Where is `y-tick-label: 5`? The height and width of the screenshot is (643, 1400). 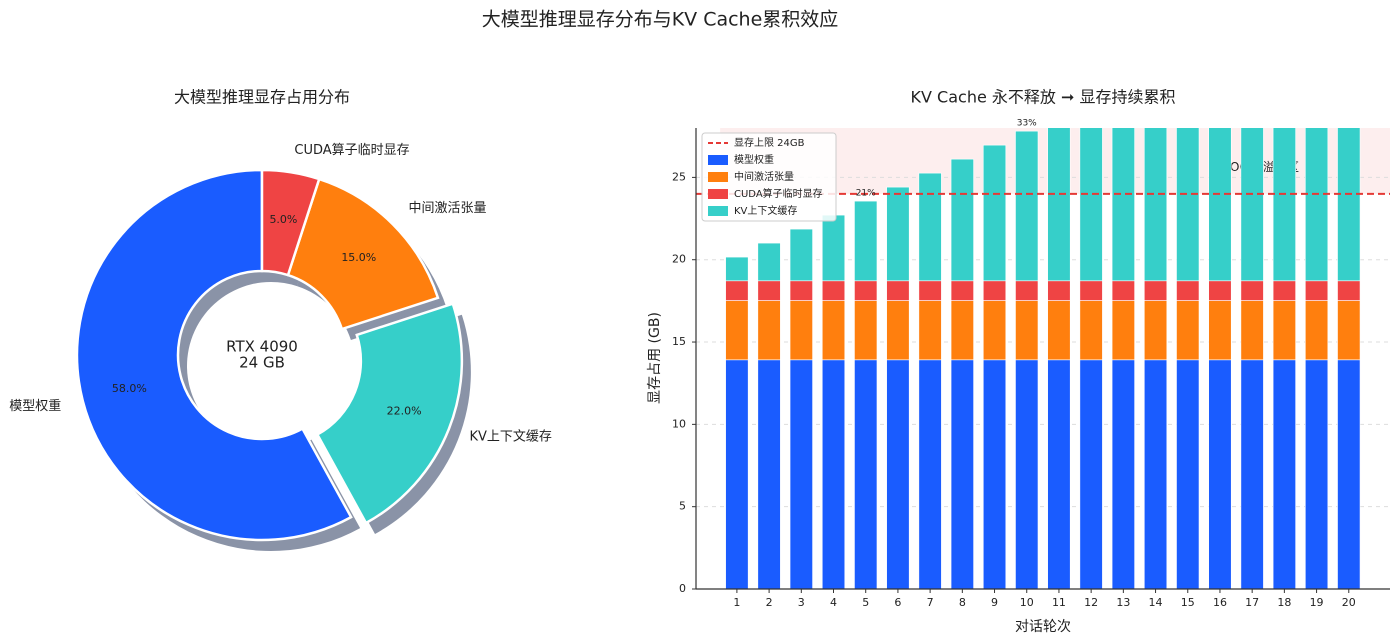
y-tick-label: 5 is located at coordinates (682, 506).